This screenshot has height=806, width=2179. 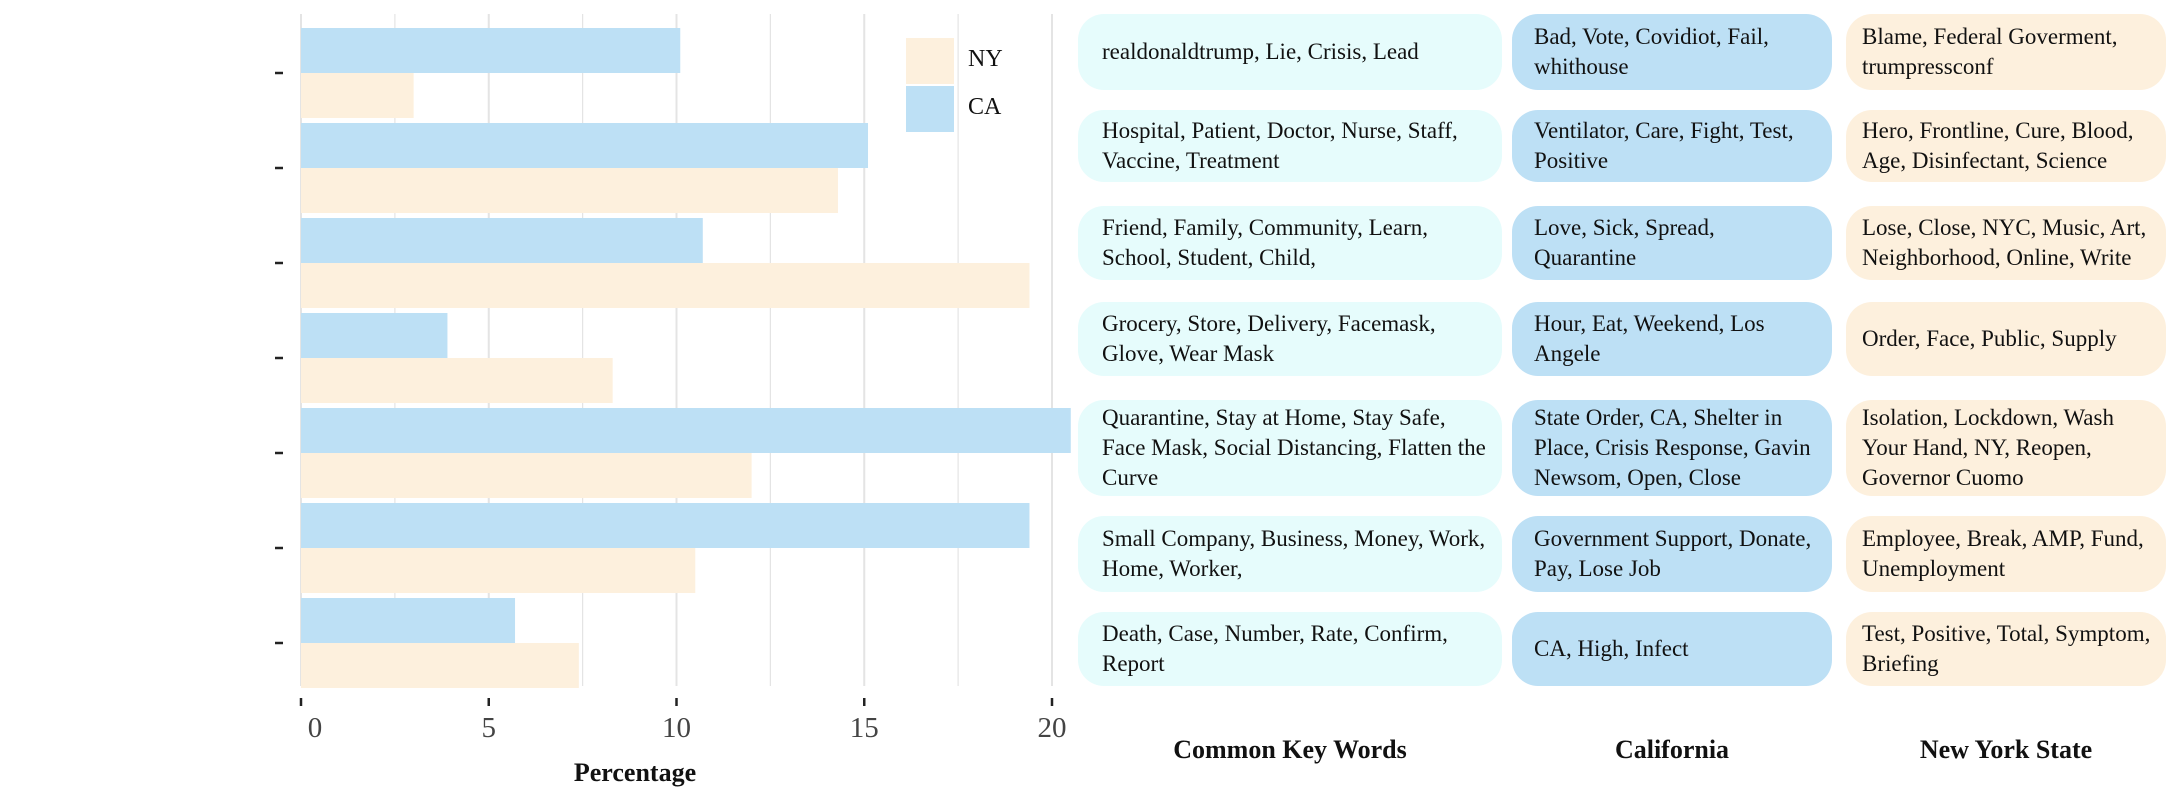 I want to click on x-tick-label: 15, so click(x=864, y=728).